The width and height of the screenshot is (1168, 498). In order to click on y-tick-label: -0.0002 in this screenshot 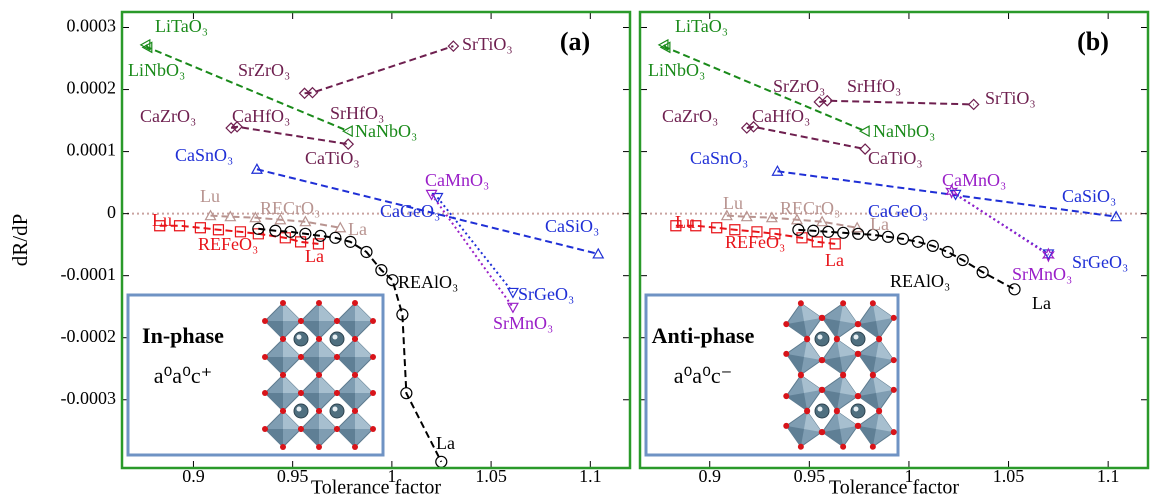, I will do `click(89, 336)`.